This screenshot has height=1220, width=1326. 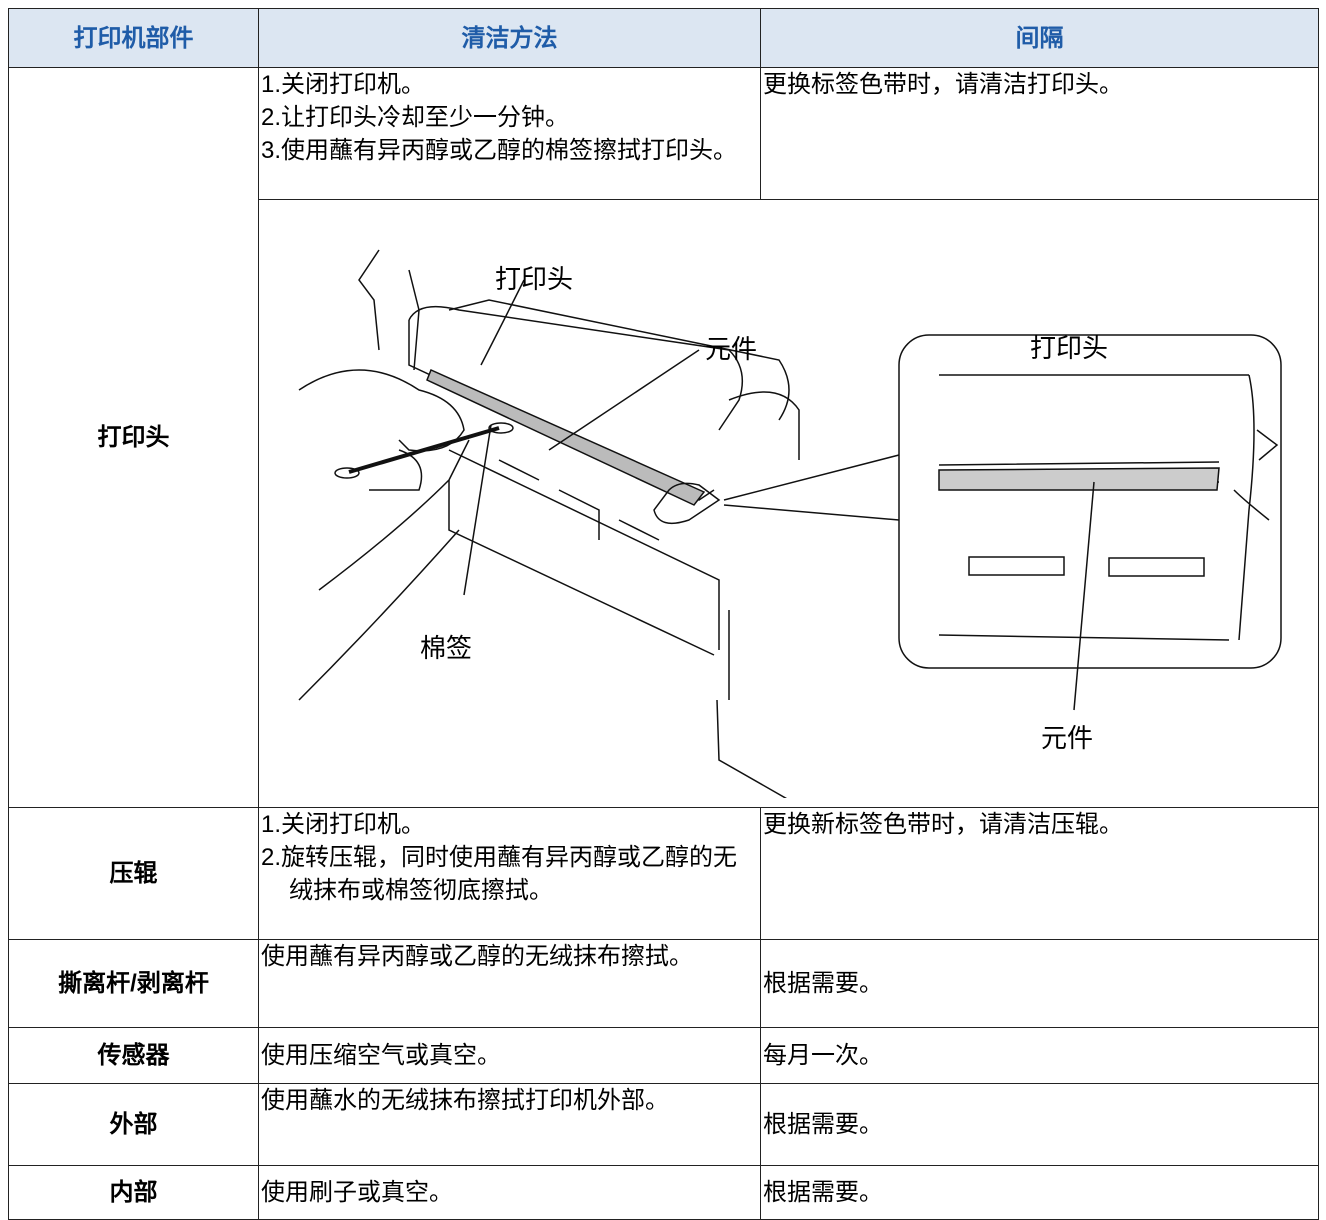 I want to click on header-row: 打印机部件 清洁方法 间隔, so click(x=663, y=38).